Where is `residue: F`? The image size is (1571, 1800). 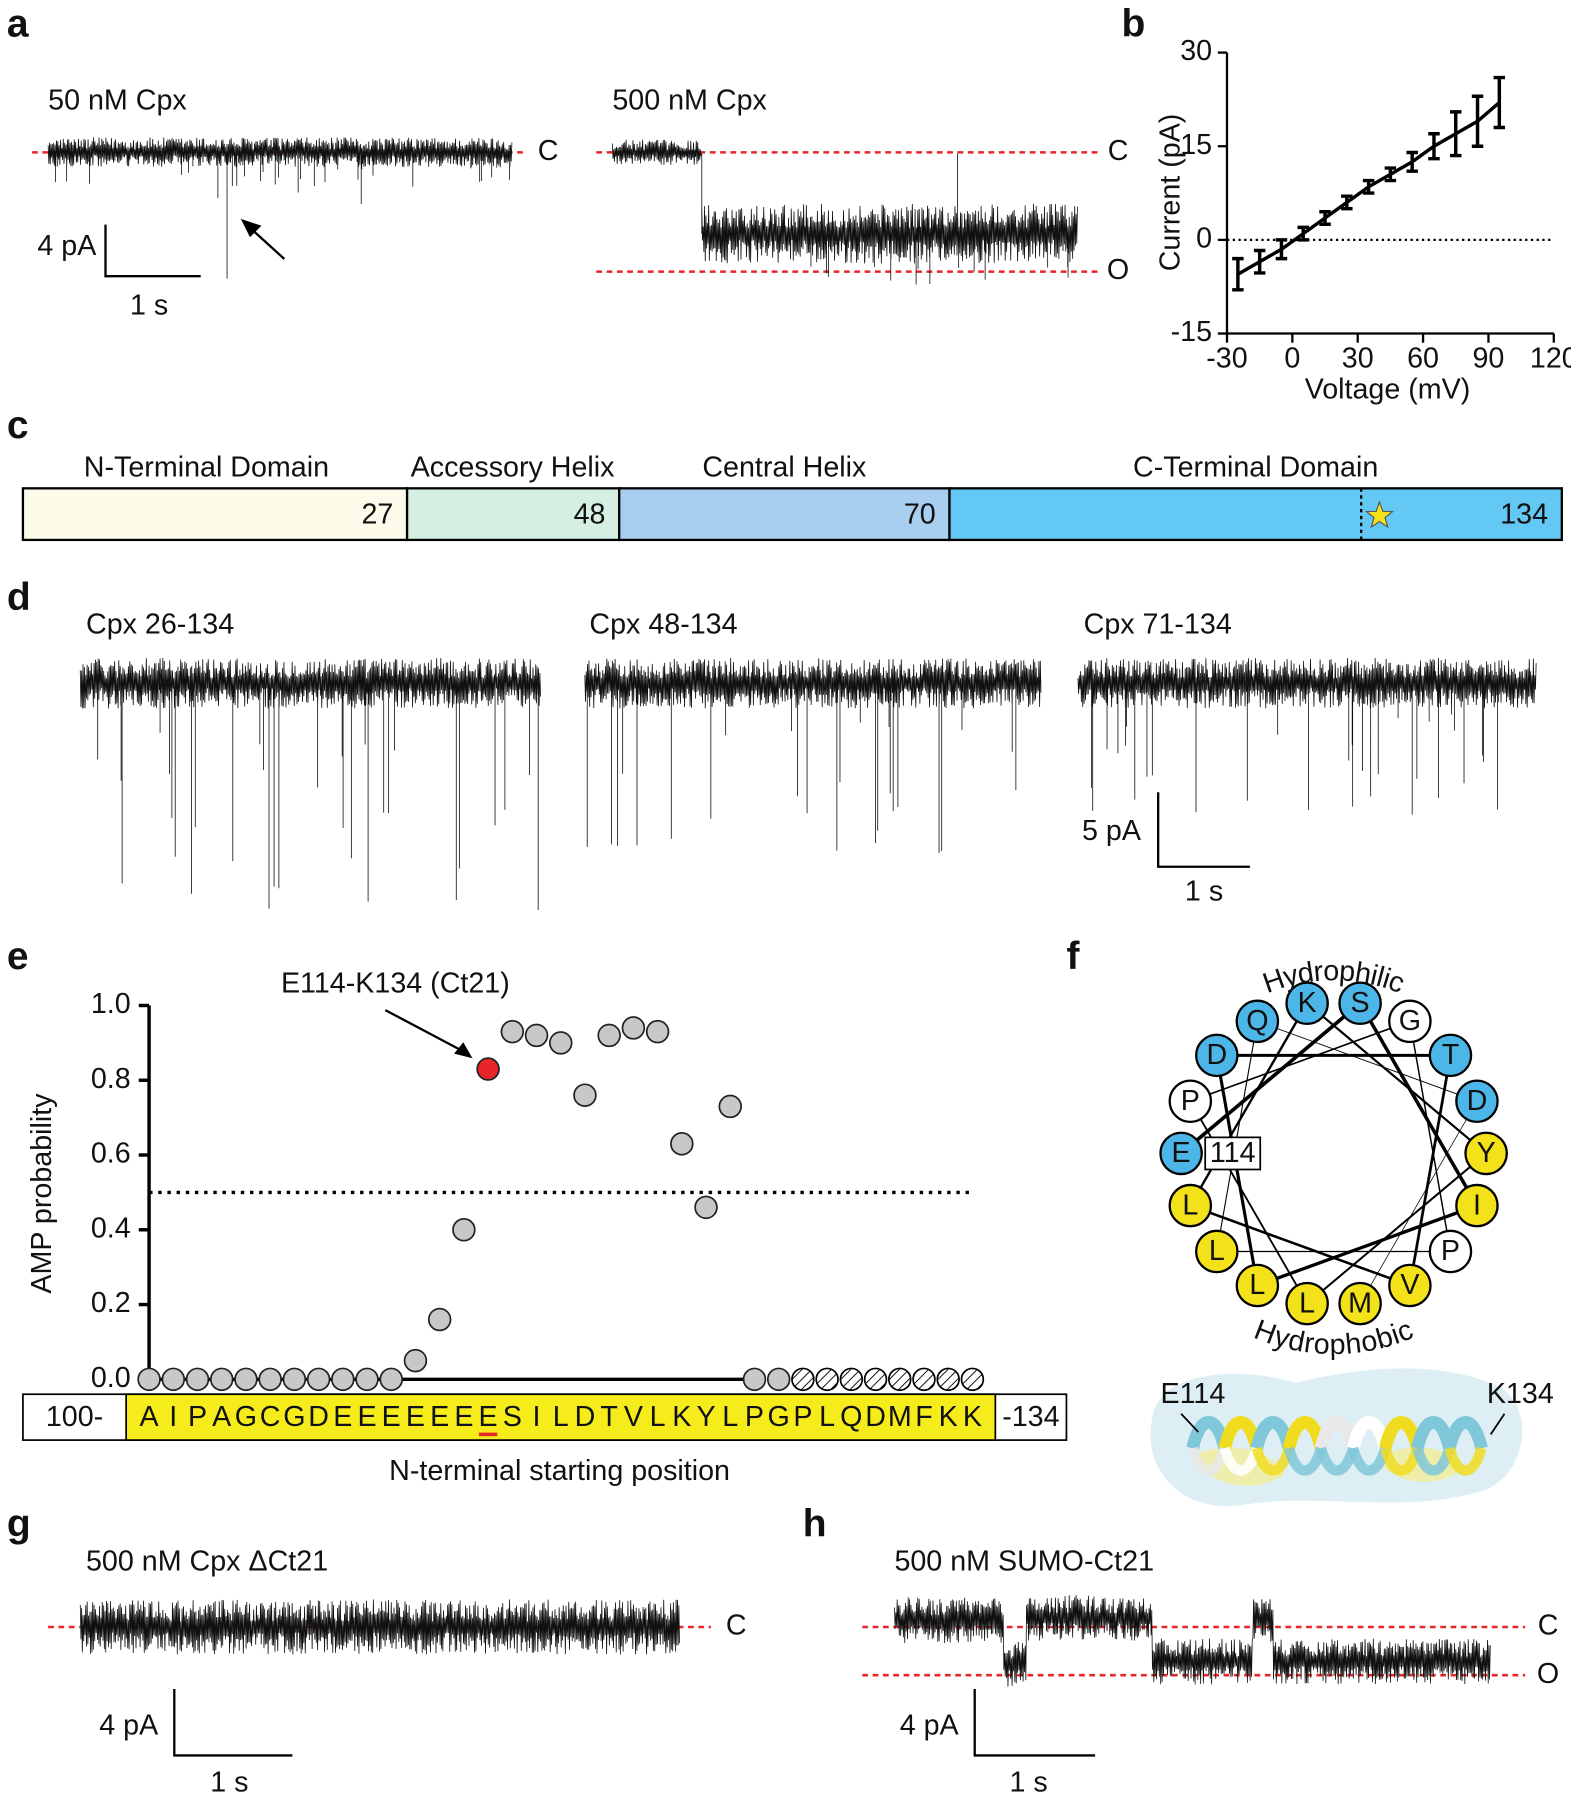 residue: F is located at coordinates (924, 1417).